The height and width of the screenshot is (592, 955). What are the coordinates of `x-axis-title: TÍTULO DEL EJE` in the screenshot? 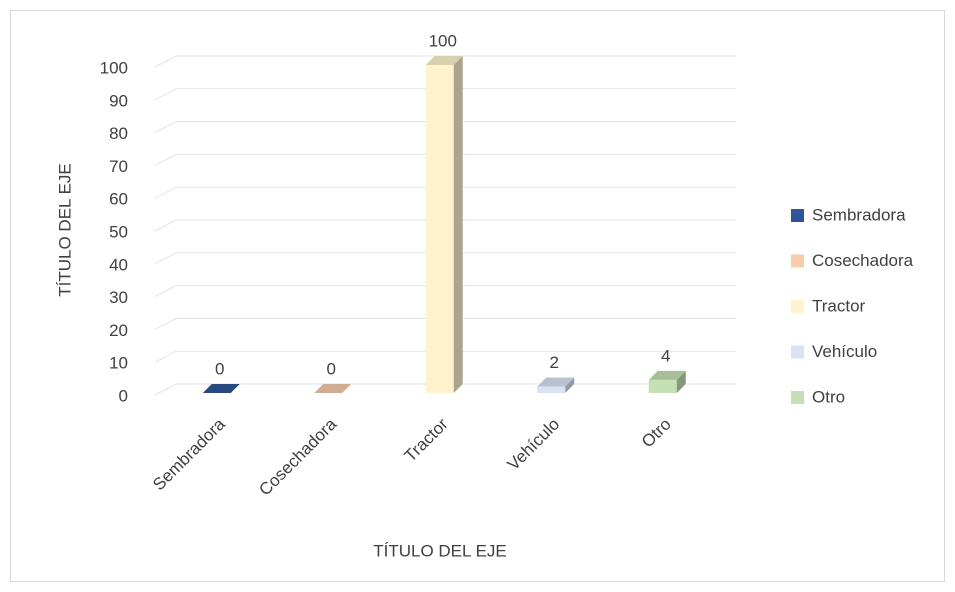 It's located at (440, 550).